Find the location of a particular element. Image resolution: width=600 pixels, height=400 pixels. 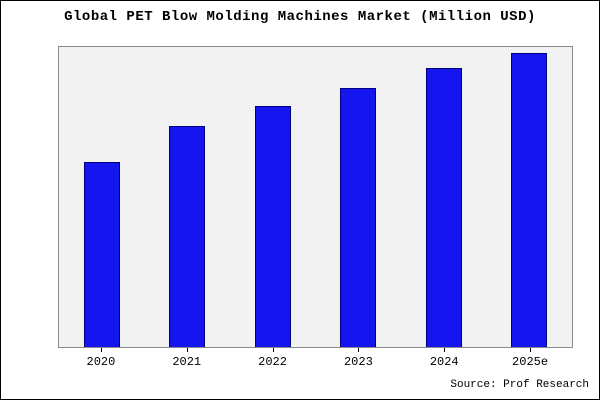

x-axis-labels: 2020 2021 2022 2023 2024 2025e is located at coordinates (315, 359).